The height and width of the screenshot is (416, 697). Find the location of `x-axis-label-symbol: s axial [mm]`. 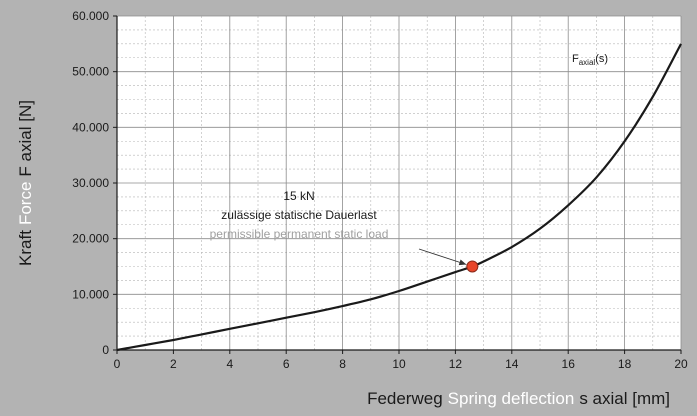

x-axis-label-symbol: s axial [mm] is located at coordinates (624, 398).